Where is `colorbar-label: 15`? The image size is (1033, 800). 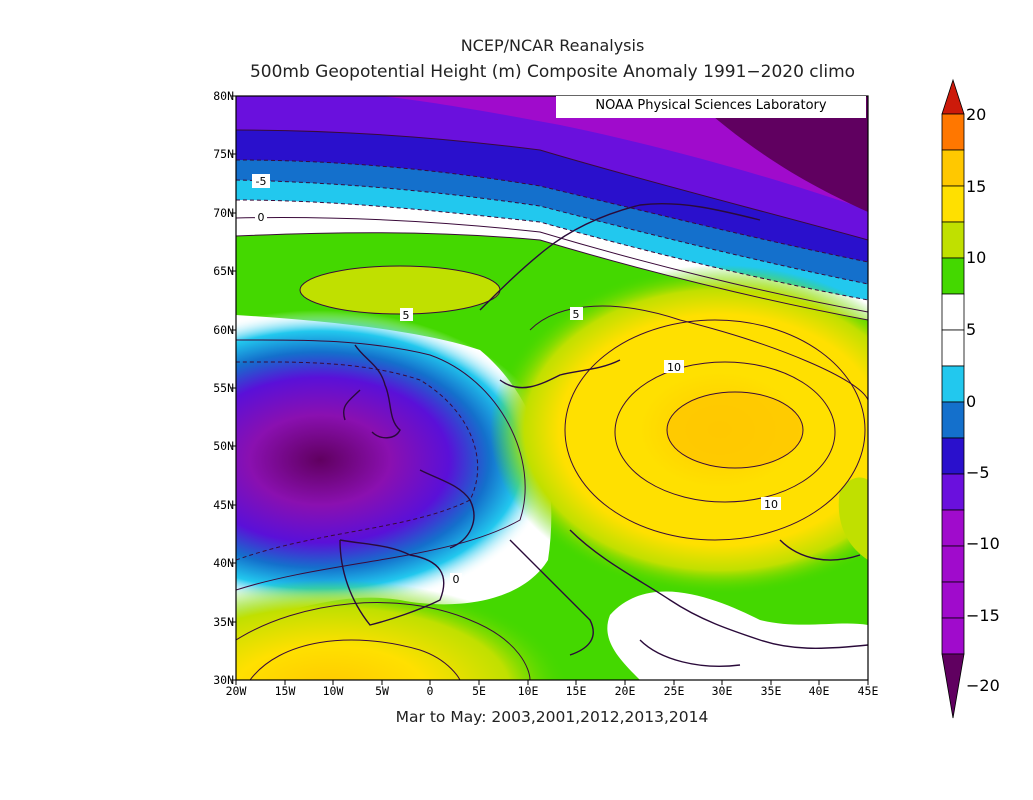
colorbar-label: 15 is located at coordinates (976, 186).